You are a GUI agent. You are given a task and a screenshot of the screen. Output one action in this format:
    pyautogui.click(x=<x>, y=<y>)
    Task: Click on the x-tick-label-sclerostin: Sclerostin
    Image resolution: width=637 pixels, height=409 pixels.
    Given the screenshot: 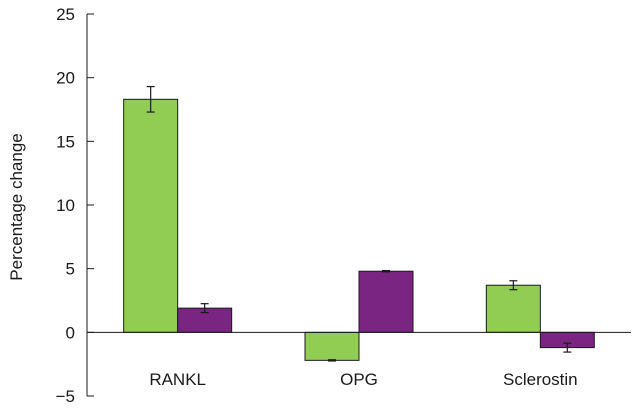 What is the action you would take?
    pyautogui.click(x=540, y=379)
    